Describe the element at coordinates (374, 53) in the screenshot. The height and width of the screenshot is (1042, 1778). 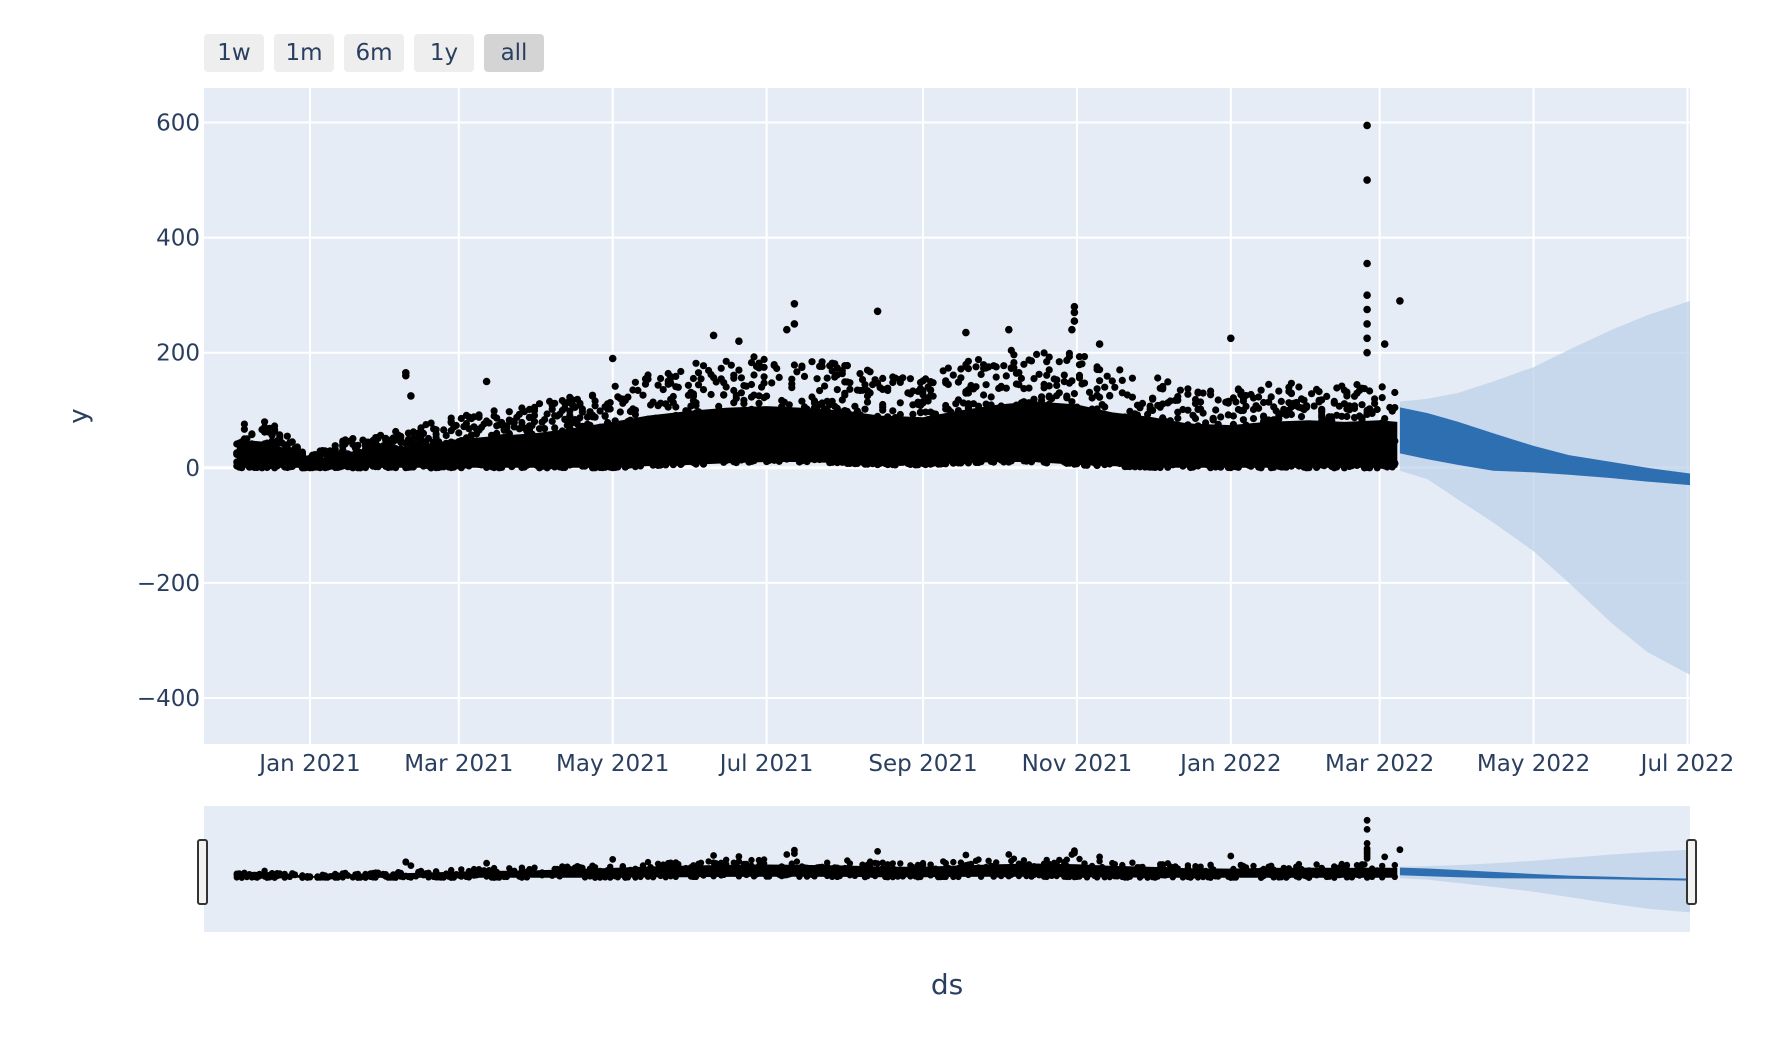
I see `range-button-6m: 6m` at that location.